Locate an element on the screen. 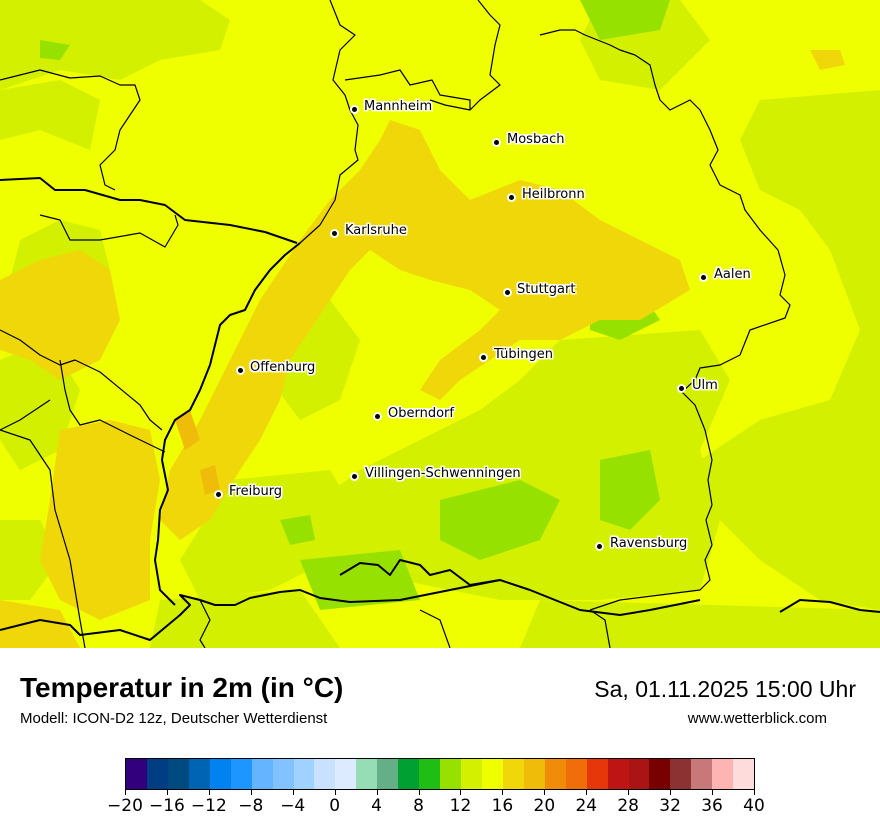 This screenshot has width=880, height=830. colorbar-tick-label: −8 is located at coordinates (251, 806).